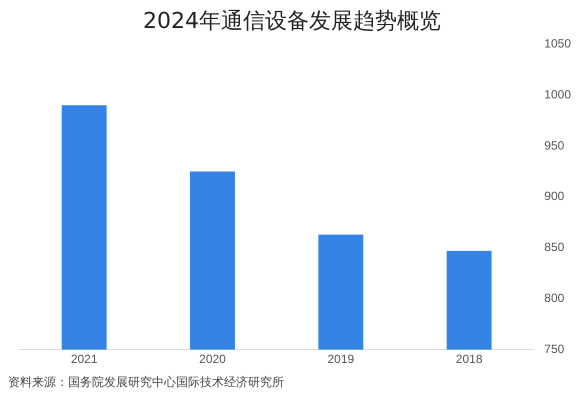 This screenshot has width=584, height=400. What do you see at coordinates (292, 22) in the screenshot?
I see `chart-title: 2024年通信设备发展趋势概览` at bounding box center [292, 22].